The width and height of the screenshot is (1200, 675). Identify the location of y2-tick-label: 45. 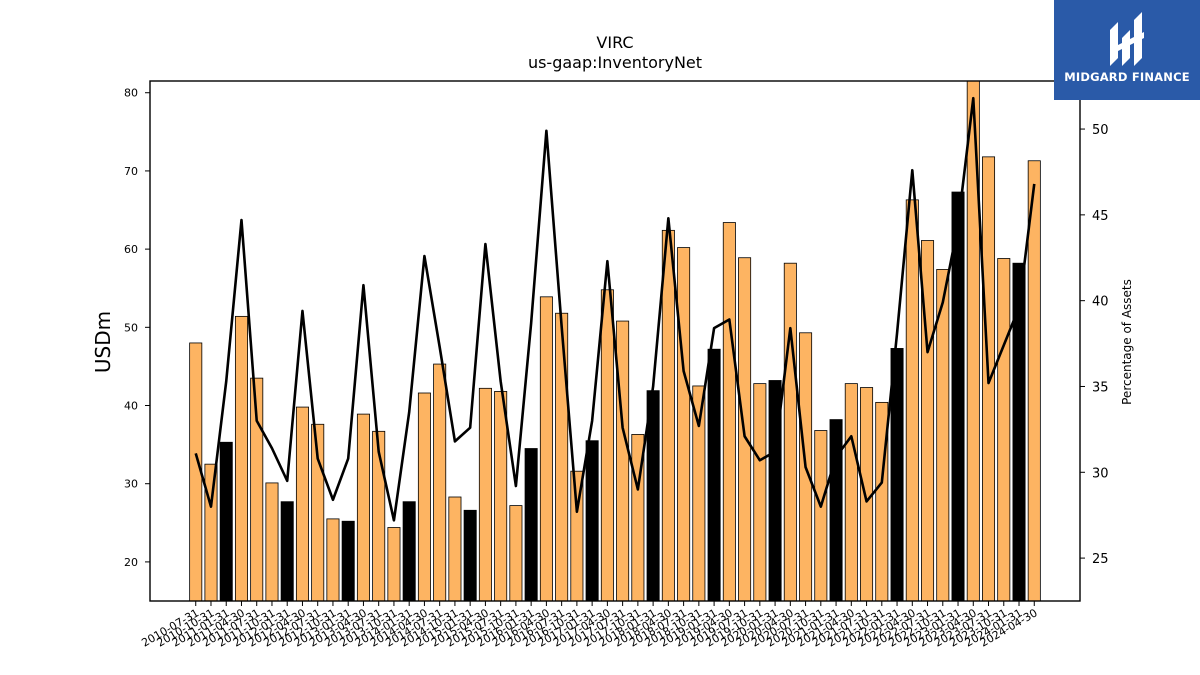
(1100, 216).